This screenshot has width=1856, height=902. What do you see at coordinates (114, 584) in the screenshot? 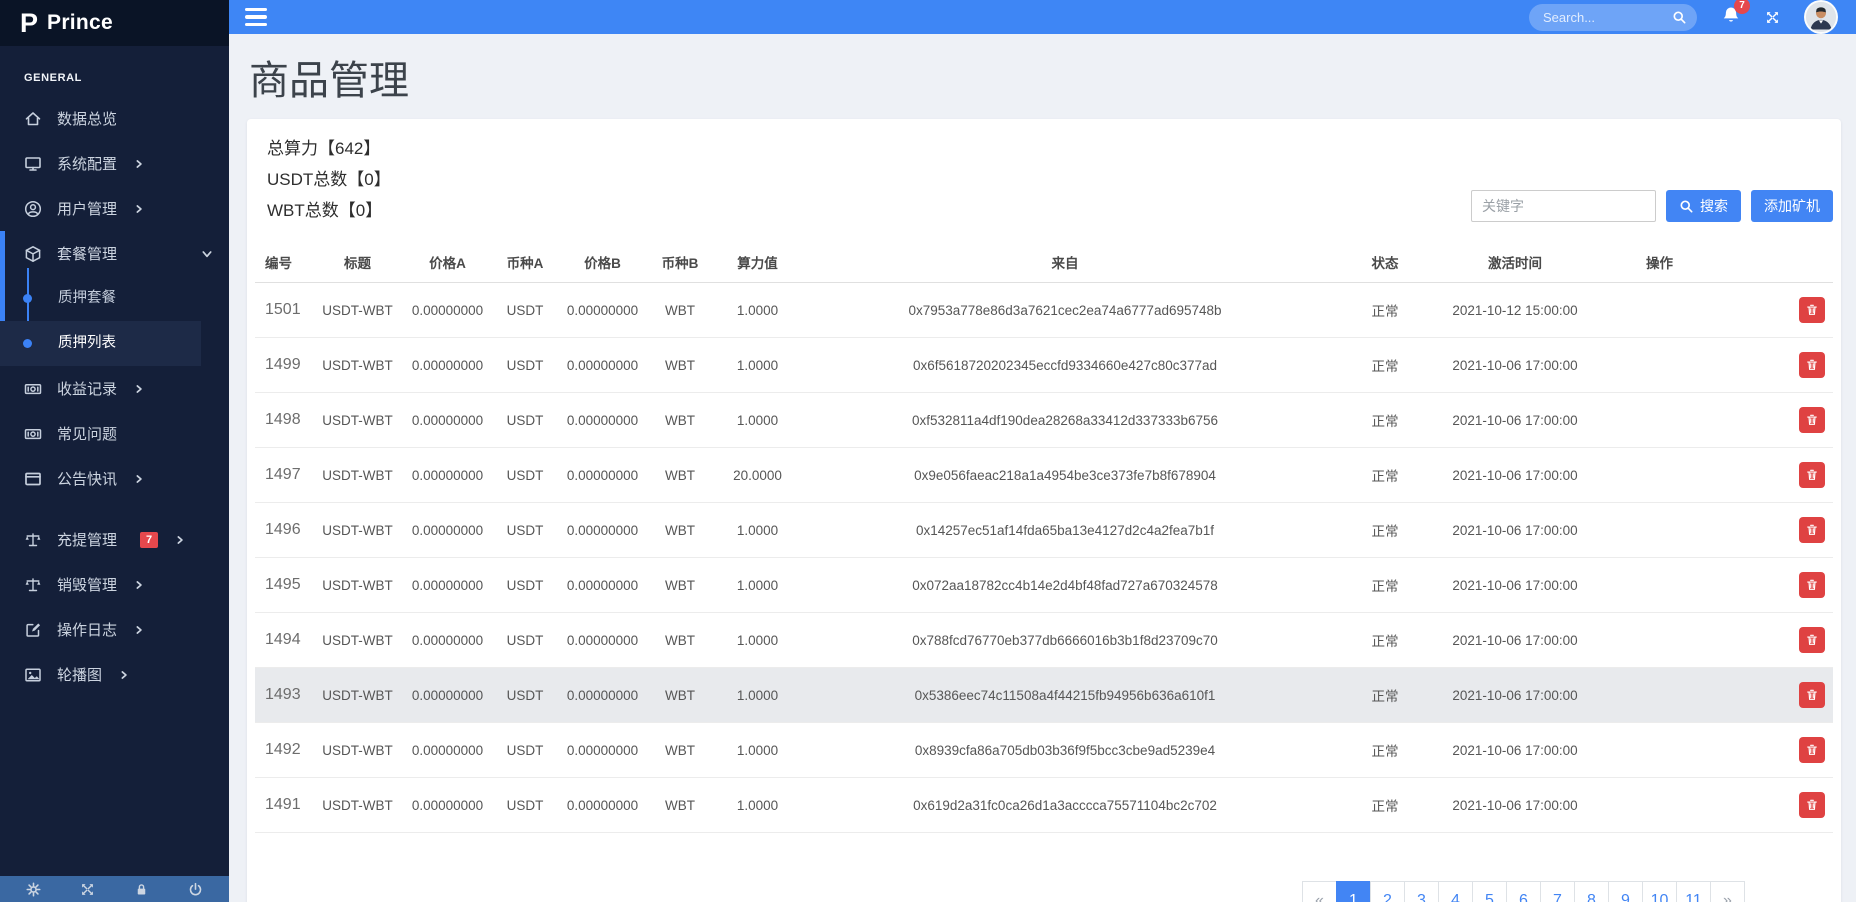
I see `sidebar-item-destroy-mgmt: 销毁管理` at bounding box center [114, 584].